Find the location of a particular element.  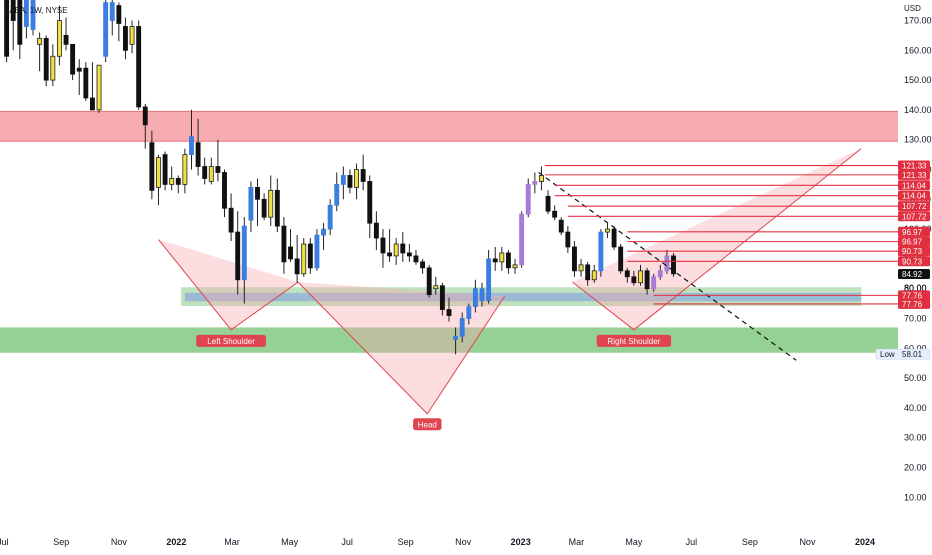

annotation-2: Right Shoulder is located at coordinates (634, 340).